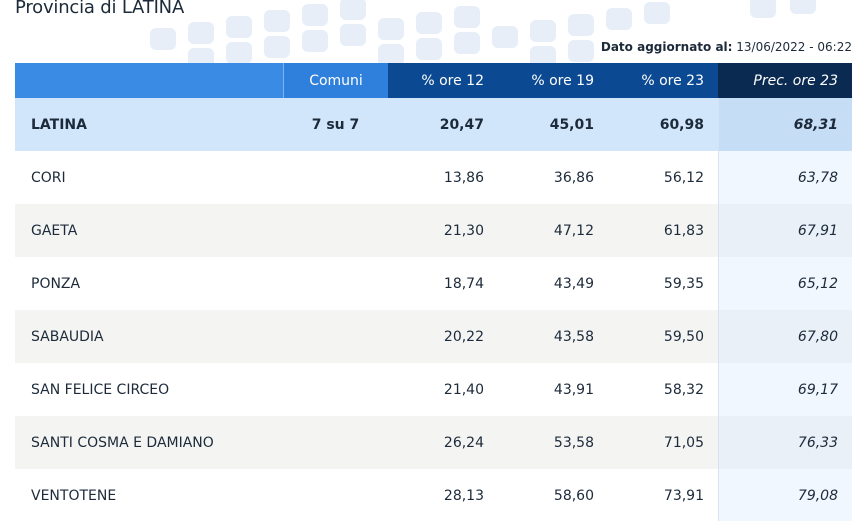 Image resolution: width=866 pixels, height=521 pixels. Describe the element at coordinates (463, 230) in the screenshot. I see `cell-ore12: 21,30` at that location.